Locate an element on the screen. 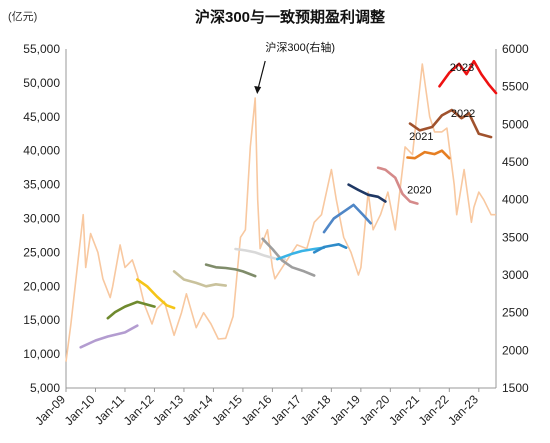 Image resolution: width=550 pixels, height=443 pixels. series-year-label: 2022 is located at coordinates (463, 114).